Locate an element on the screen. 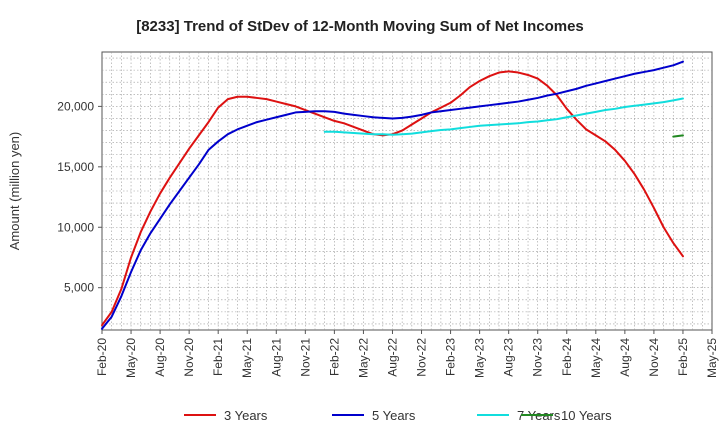  x-tick-label: Aug-23 is located at coordinates (509, 357).